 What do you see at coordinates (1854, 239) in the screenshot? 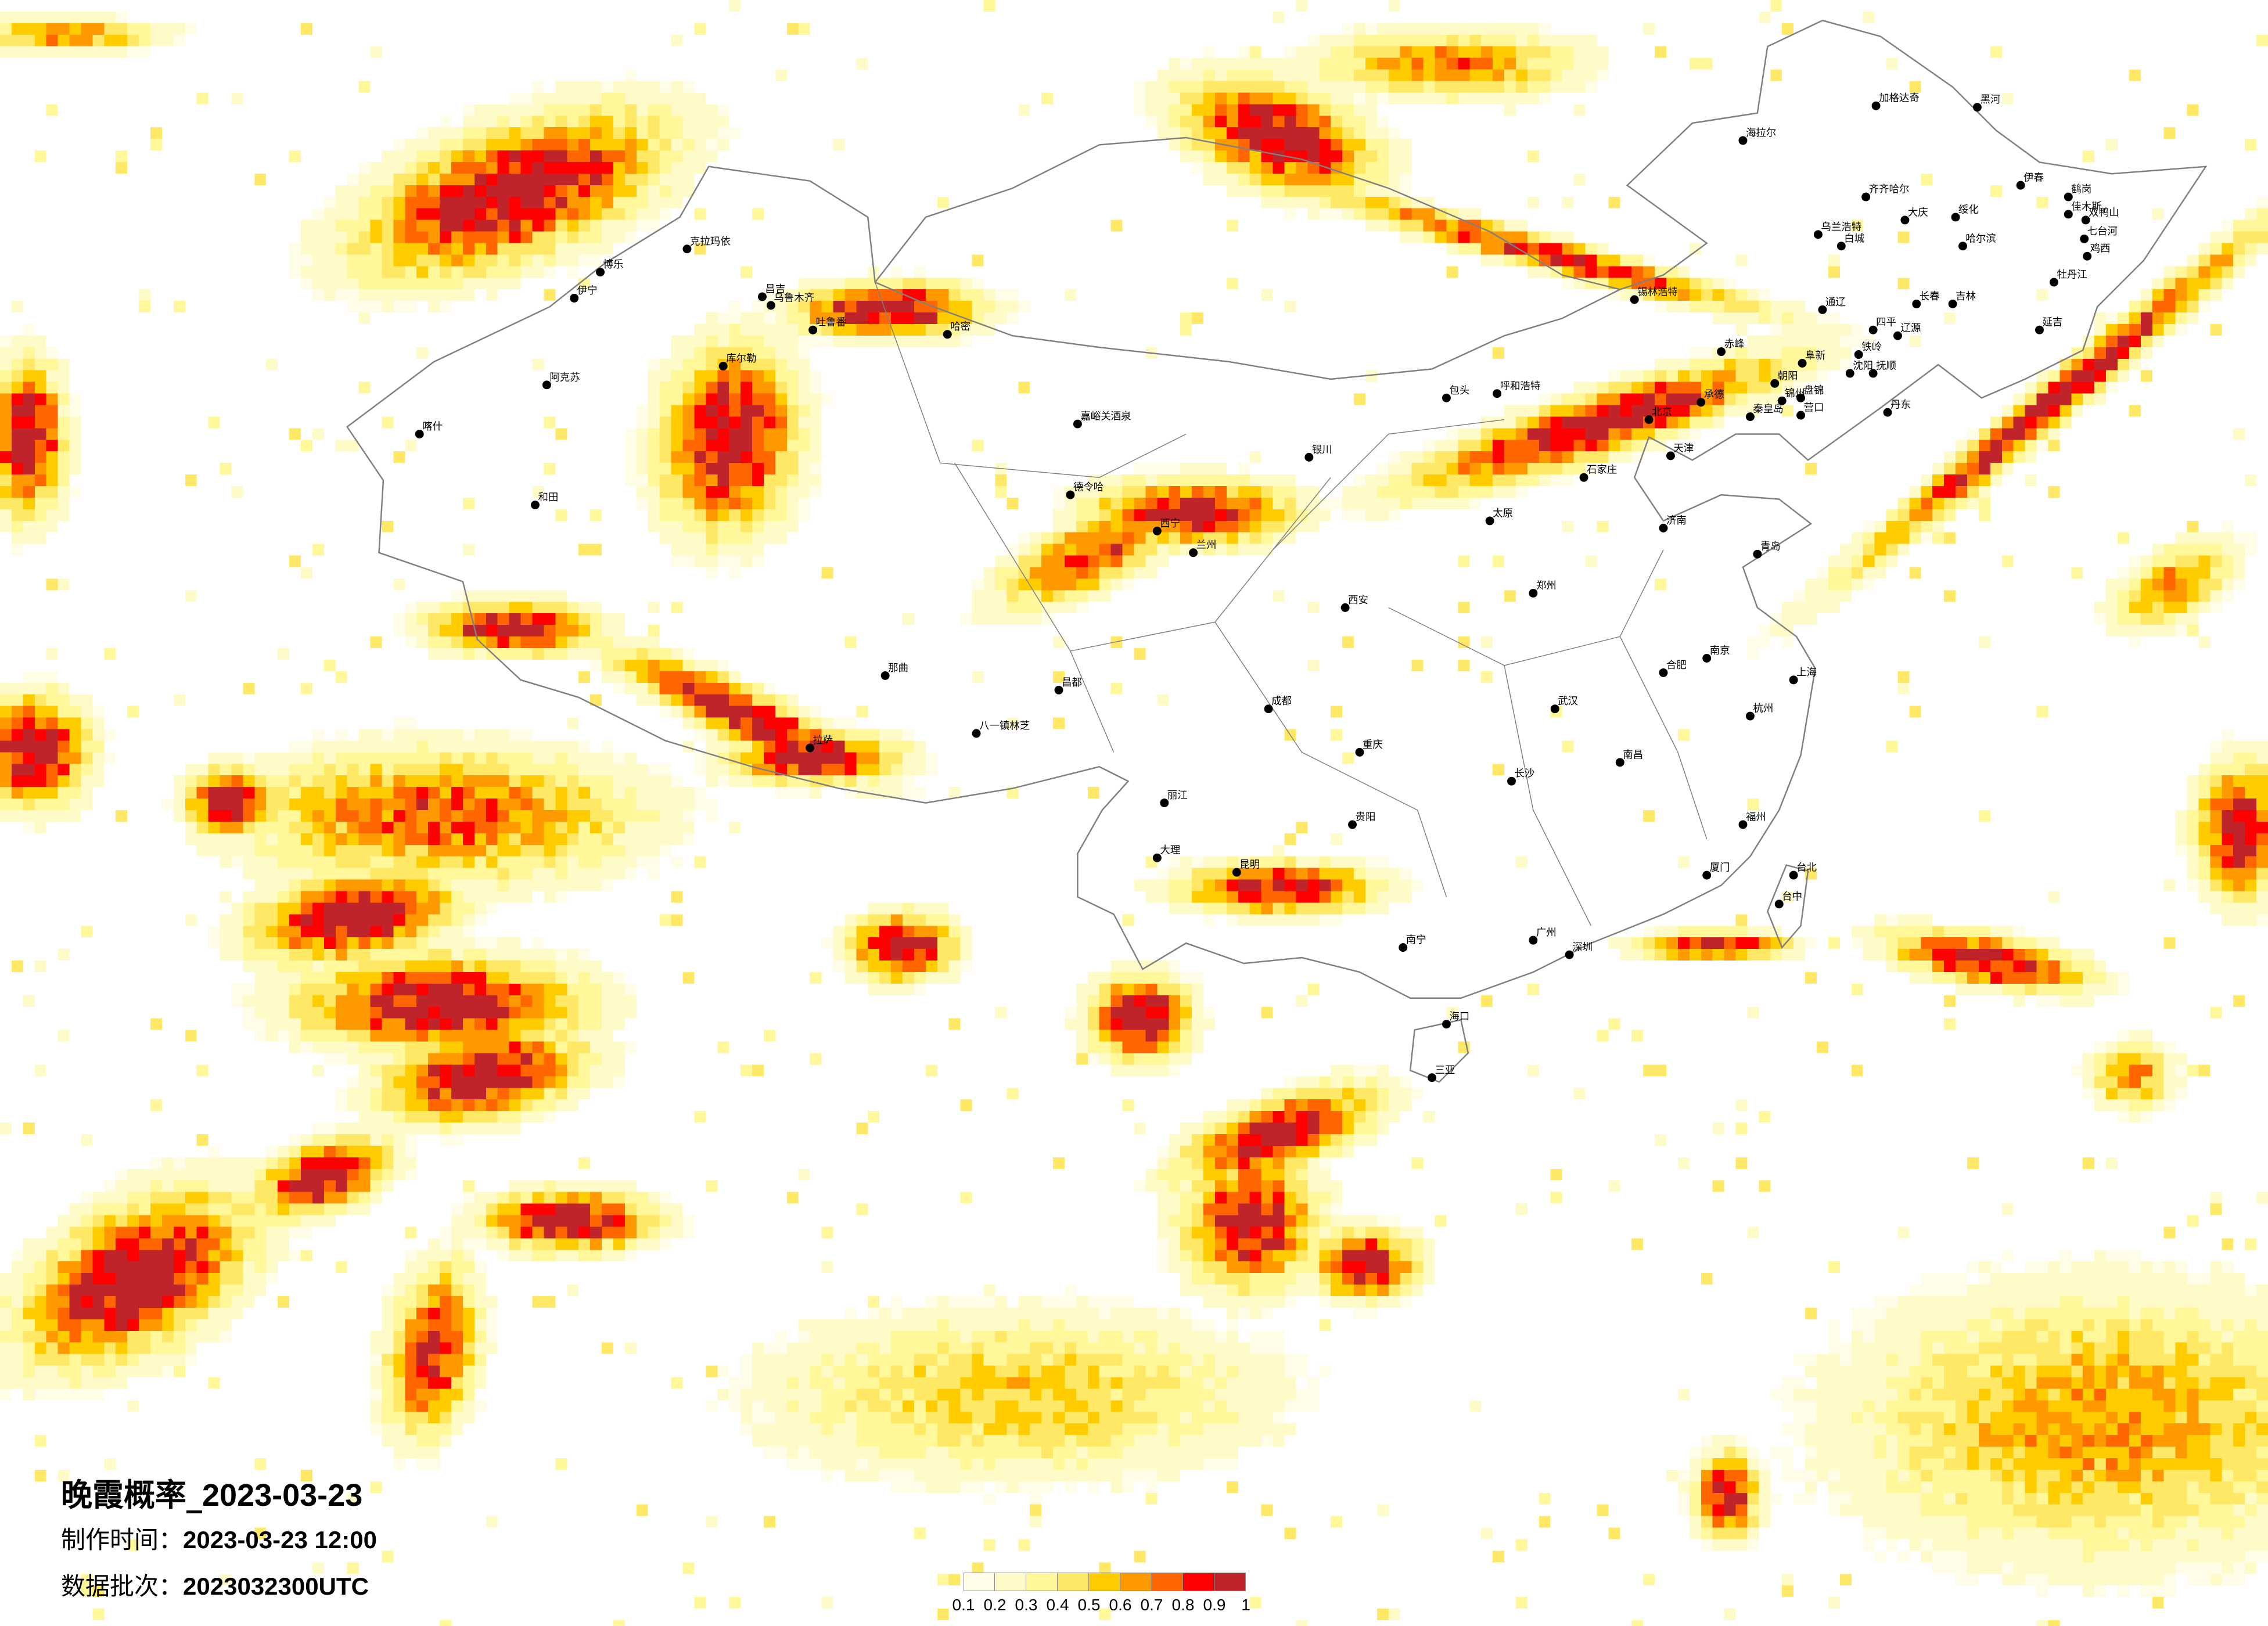
I see `city-label: 白城` at bounding box center [1854, 239].